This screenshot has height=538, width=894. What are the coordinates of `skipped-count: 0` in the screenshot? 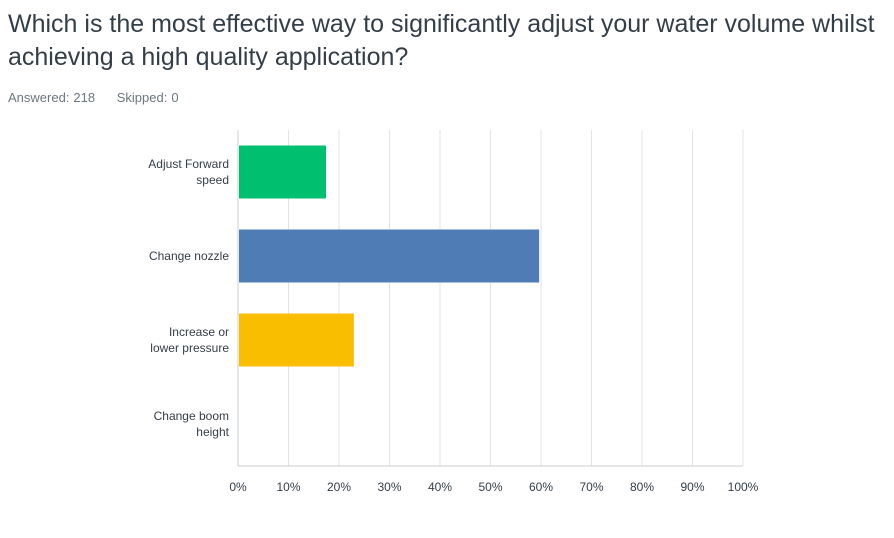 It's located at (175, 97).